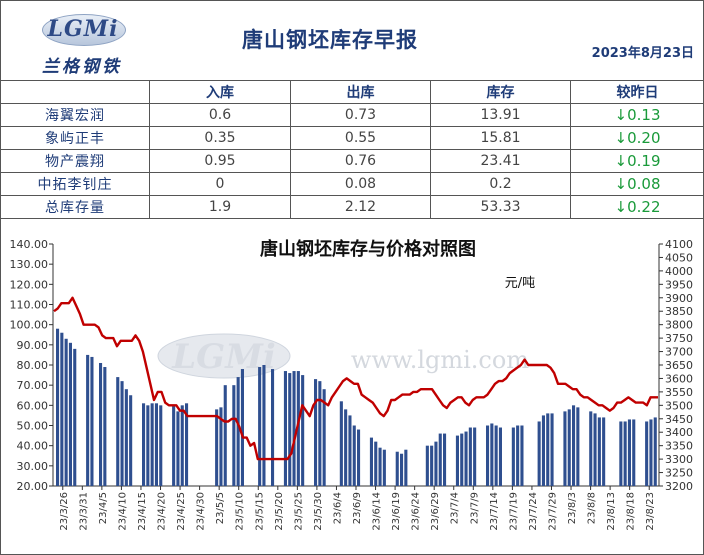 This screenshot has height=555, width=704. What do you see at coordinates (679, 271) in the screenshot?
I see `right-tick-label: 4000` at bounding box center [679, 271].